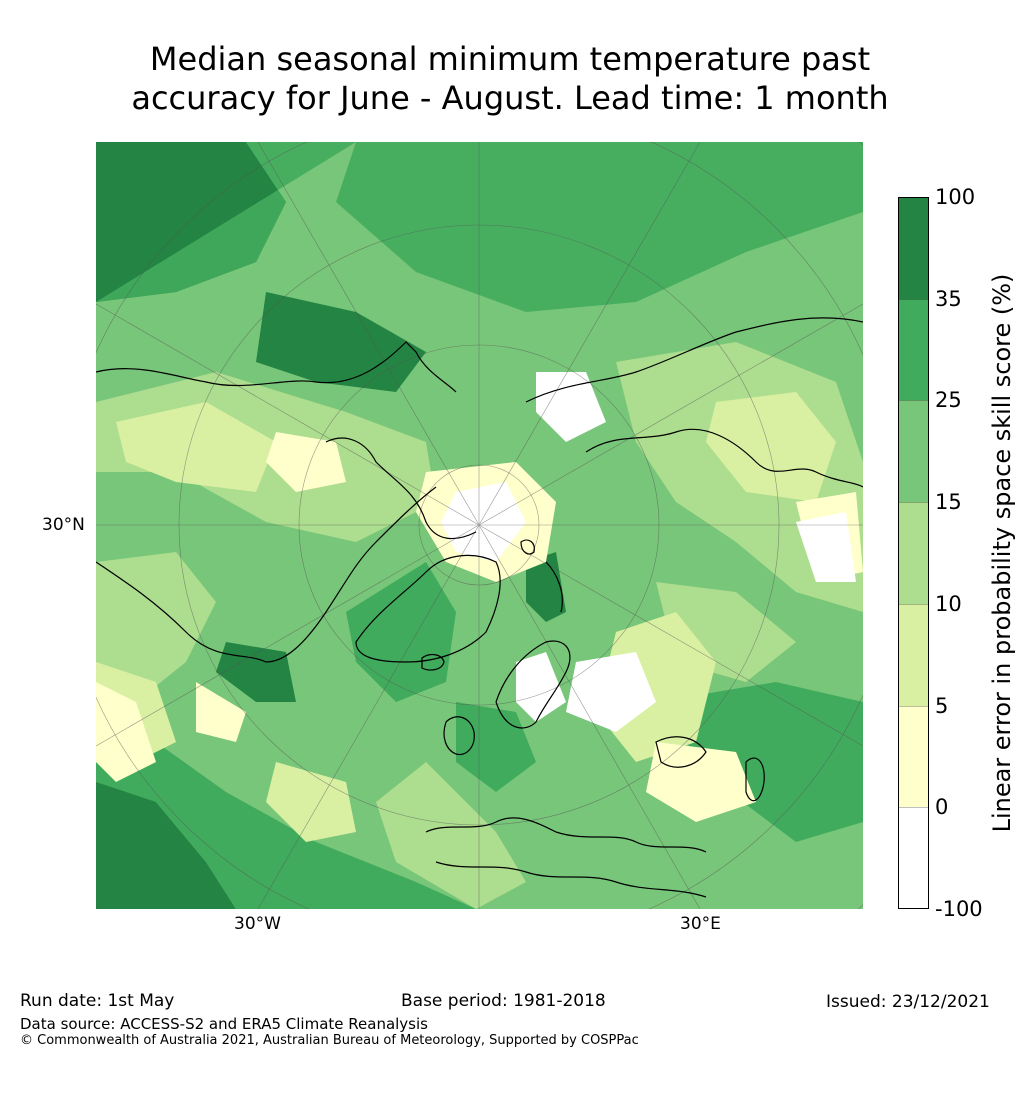 The width and height of the screenshot is (1020, 1095). Describe the element at coordinates (554, 587) in the screenshot. I see `coastline-novaya-zemlya` at that location.